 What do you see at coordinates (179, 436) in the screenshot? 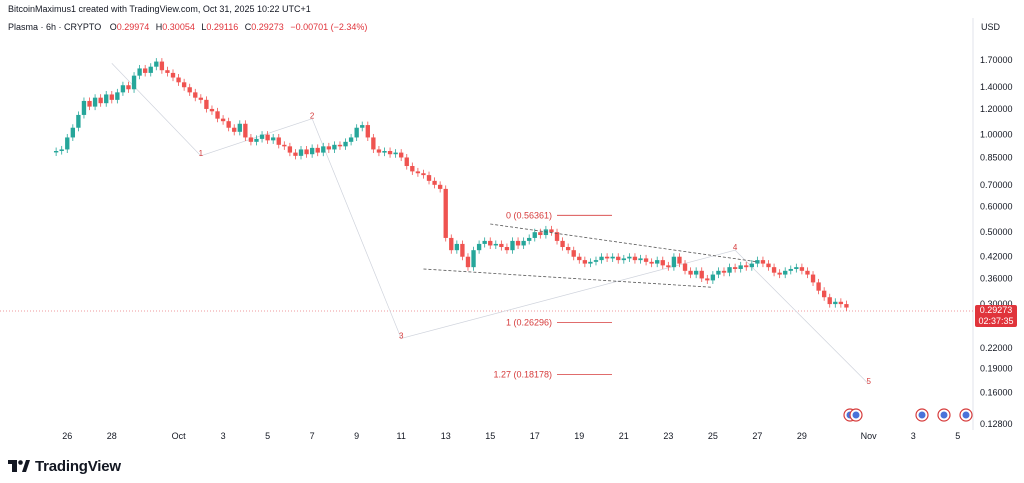
I see `time-tick-label: Oct` at bounding box center [179, 436].